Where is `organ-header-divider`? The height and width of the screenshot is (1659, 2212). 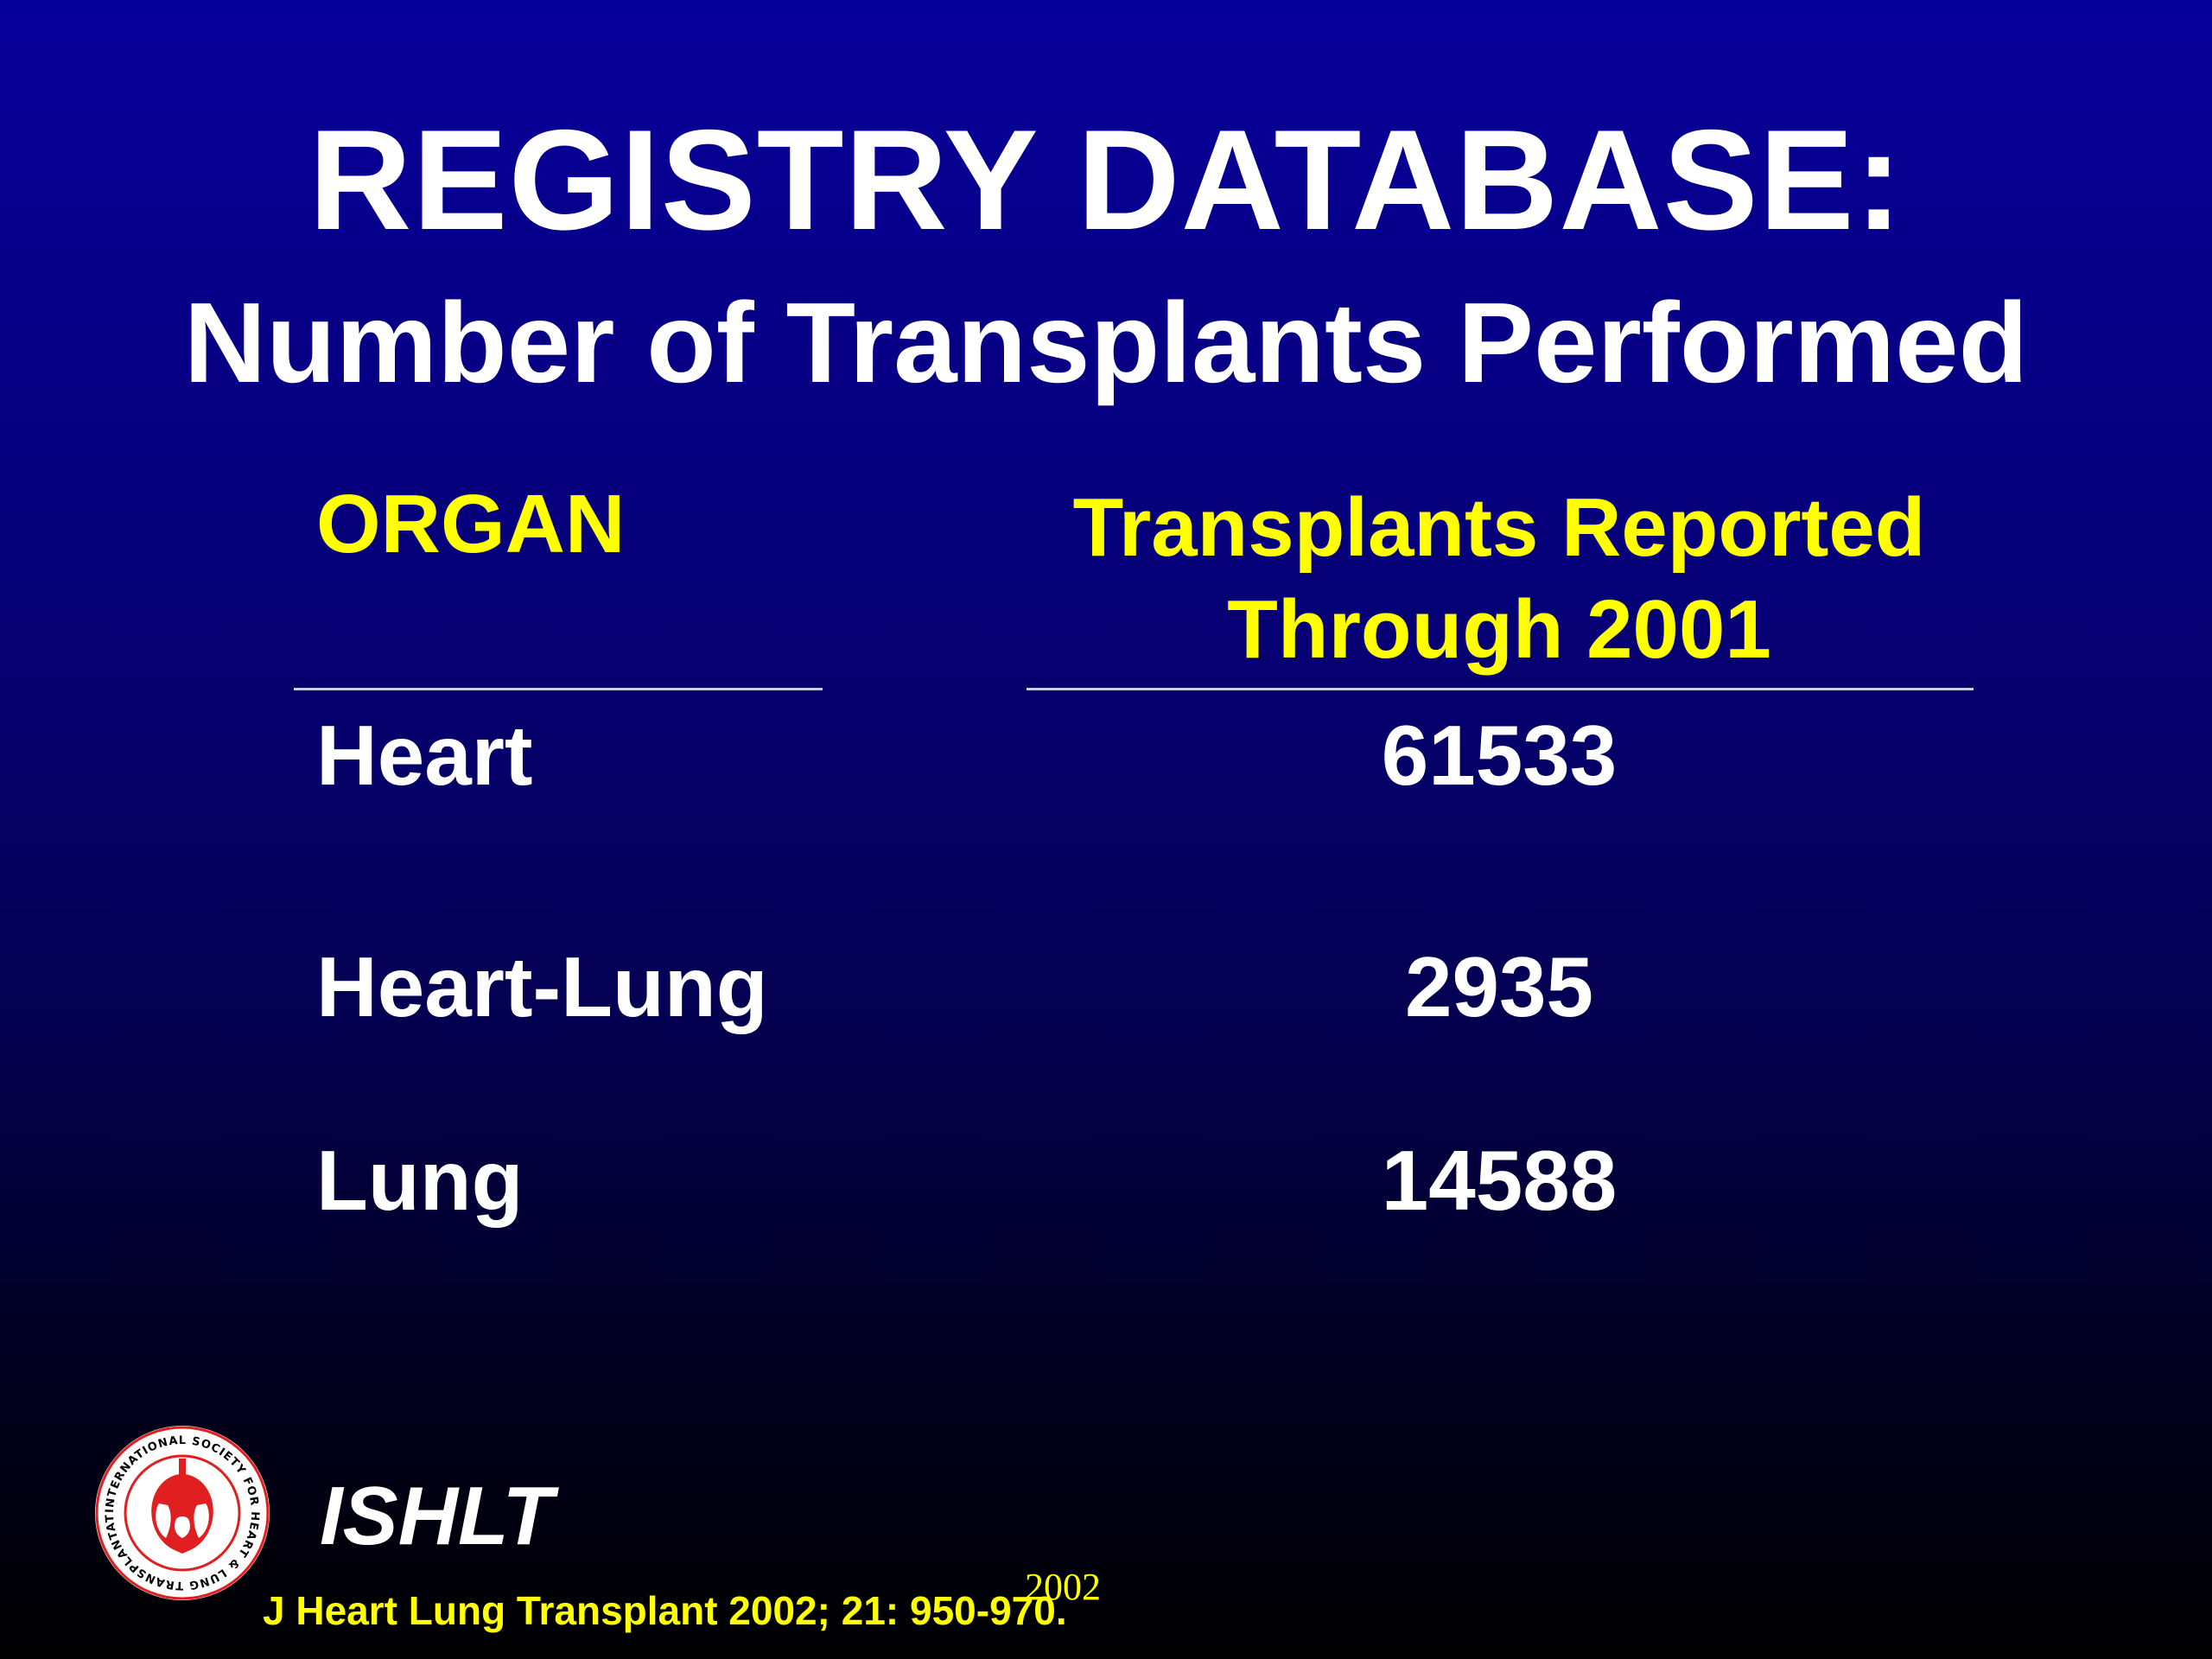 organ-header-divider is located at coordinates (558, 689).